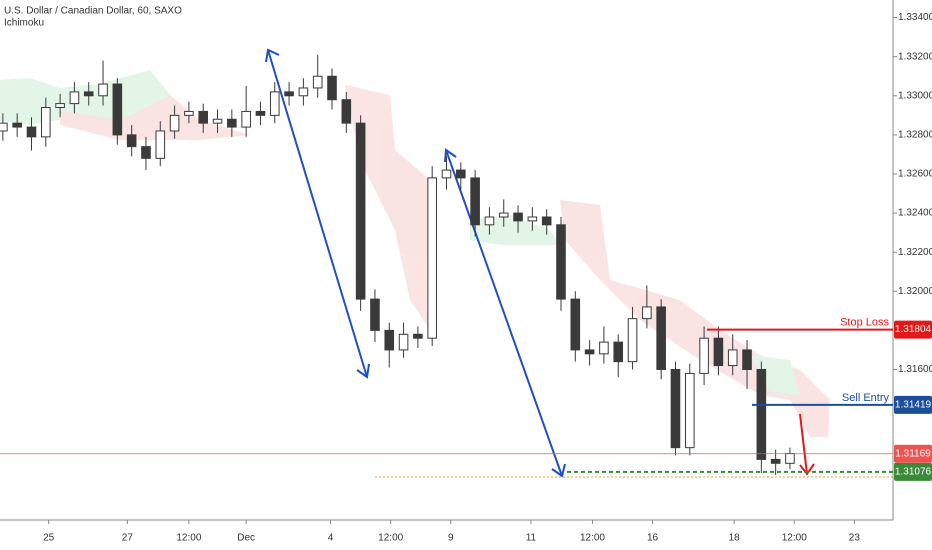 The height and width of the screenshot is (550, 932). I want to click on x-tick-label: 27, so click(128, 538).